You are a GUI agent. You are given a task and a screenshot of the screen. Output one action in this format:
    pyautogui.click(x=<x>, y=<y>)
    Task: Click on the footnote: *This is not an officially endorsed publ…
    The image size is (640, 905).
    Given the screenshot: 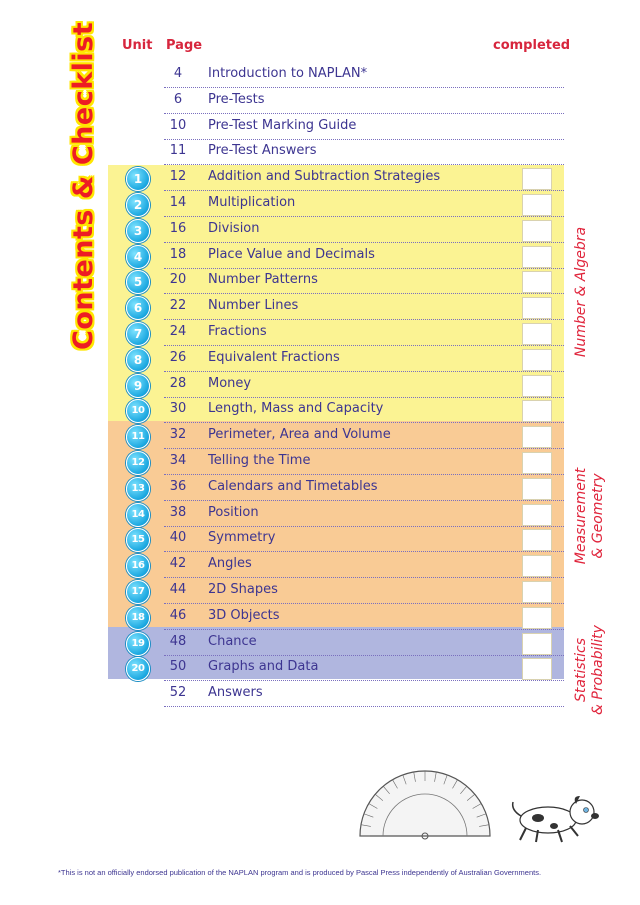 What is the action you would take?
    pyautogui.click(x=300, y=872)
    